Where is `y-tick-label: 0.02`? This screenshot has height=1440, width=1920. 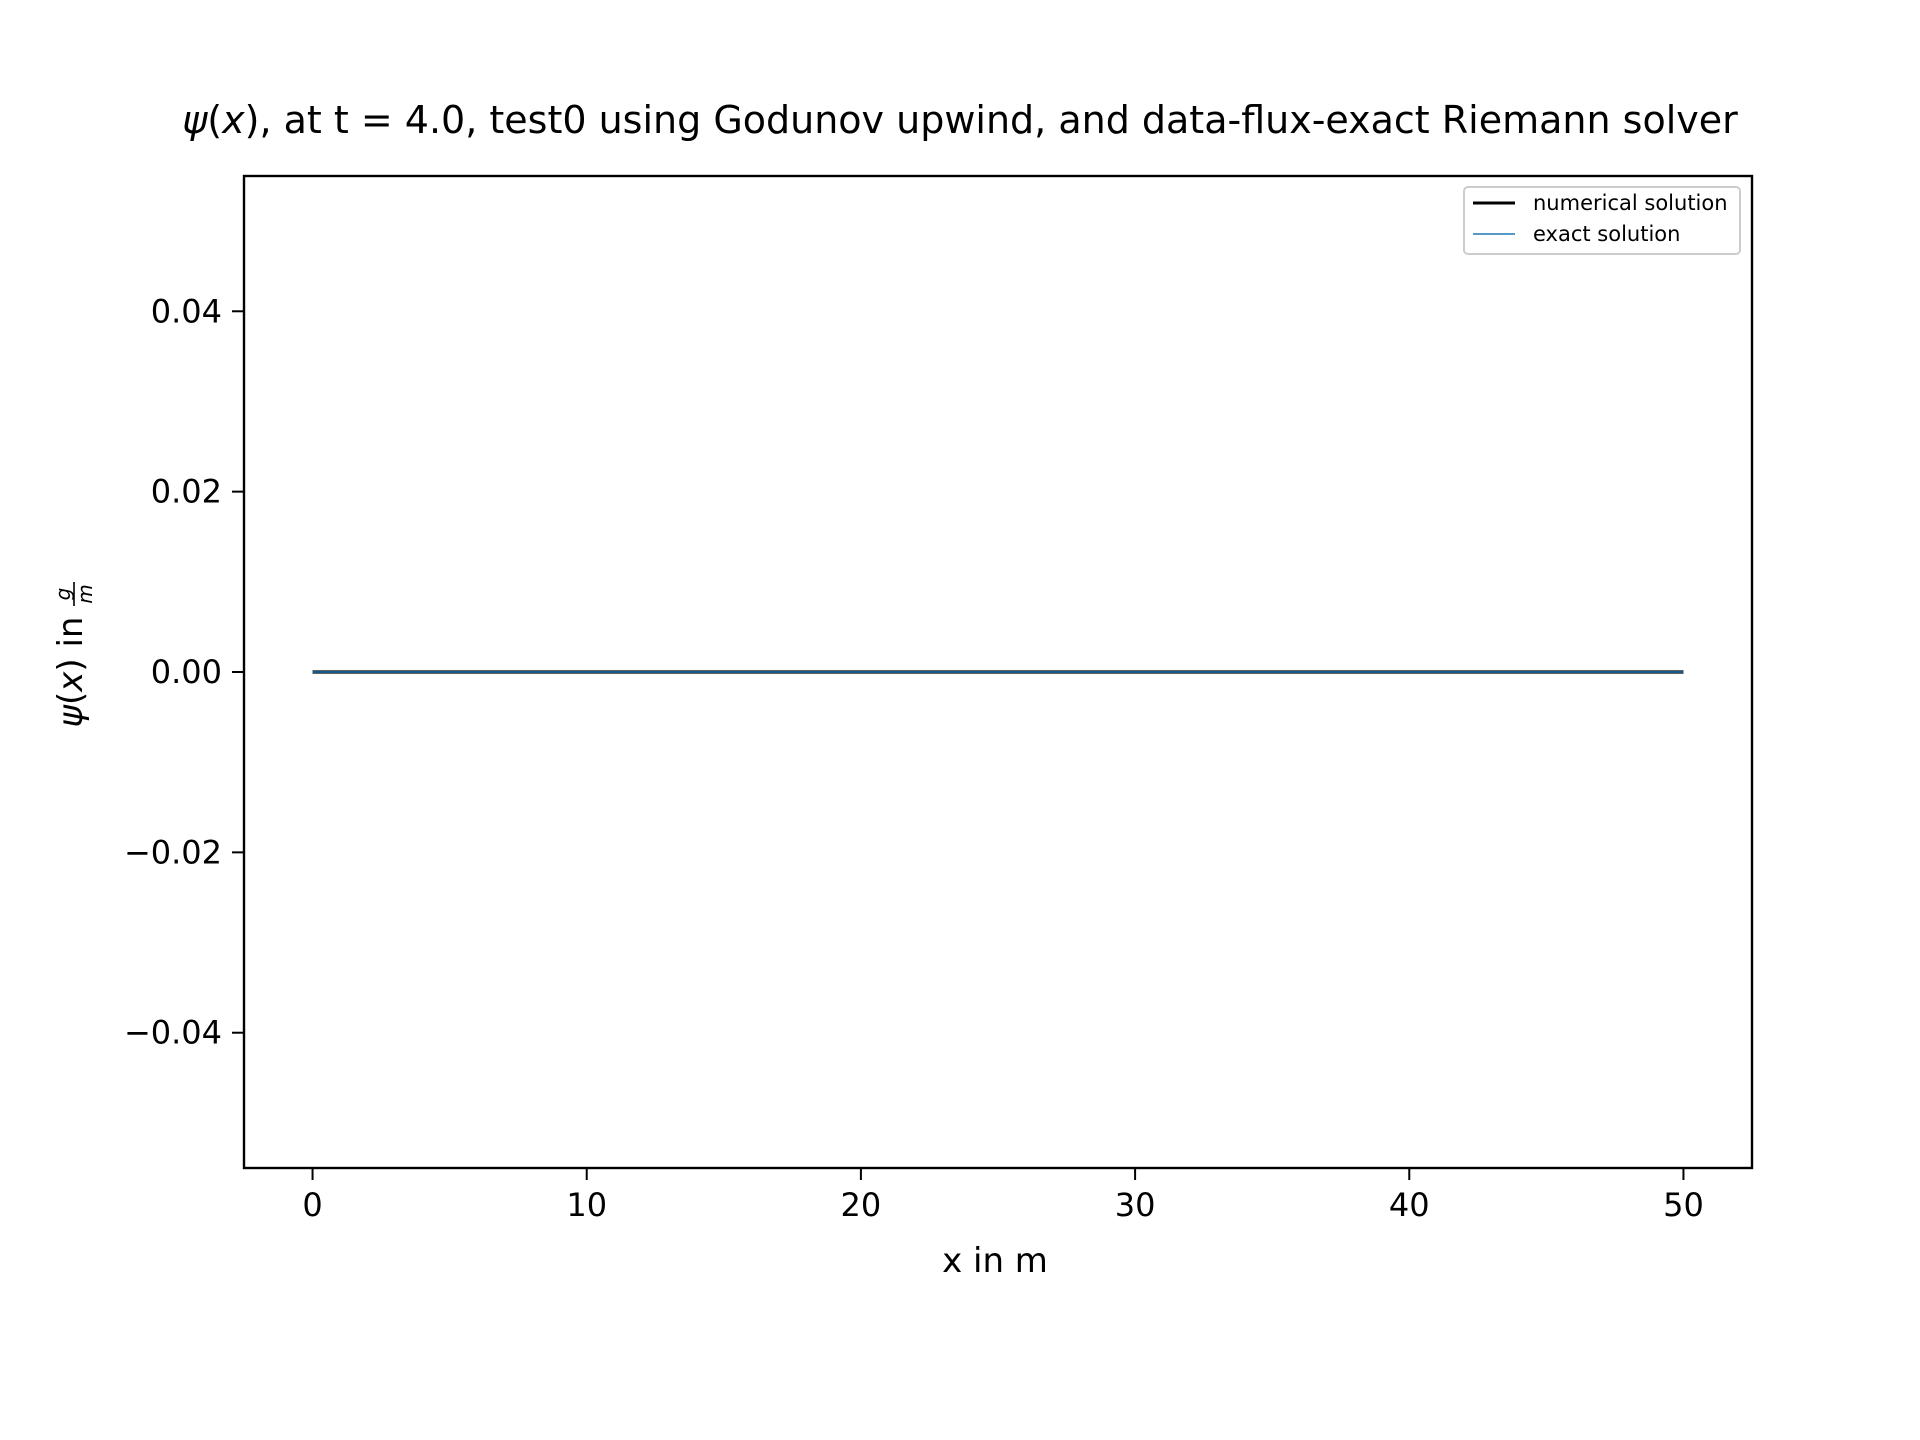 y-tick-label: 0.02 is located at coordinates (186, 492).